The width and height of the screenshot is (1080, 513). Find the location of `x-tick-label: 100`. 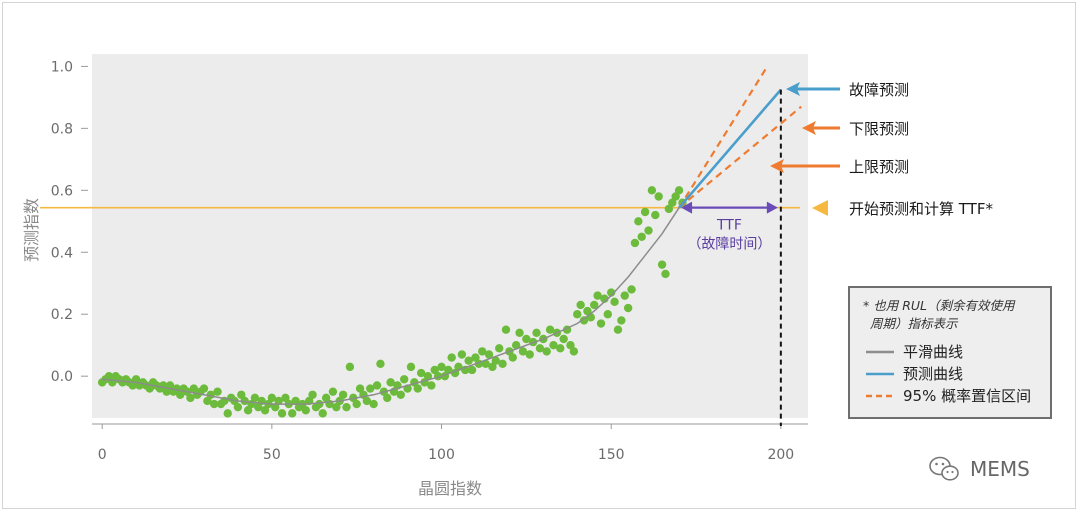

x-tick-label: 100 is located at coordinates (441, 455).